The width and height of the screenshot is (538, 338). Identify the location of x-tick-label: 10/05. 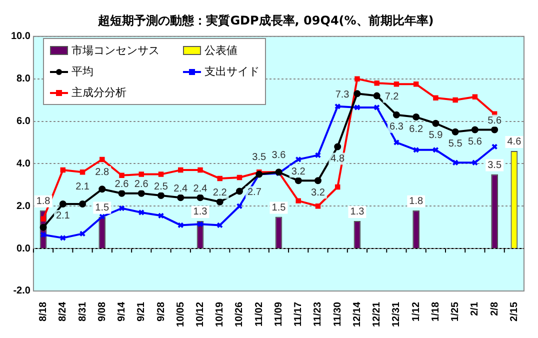
(180, 315).